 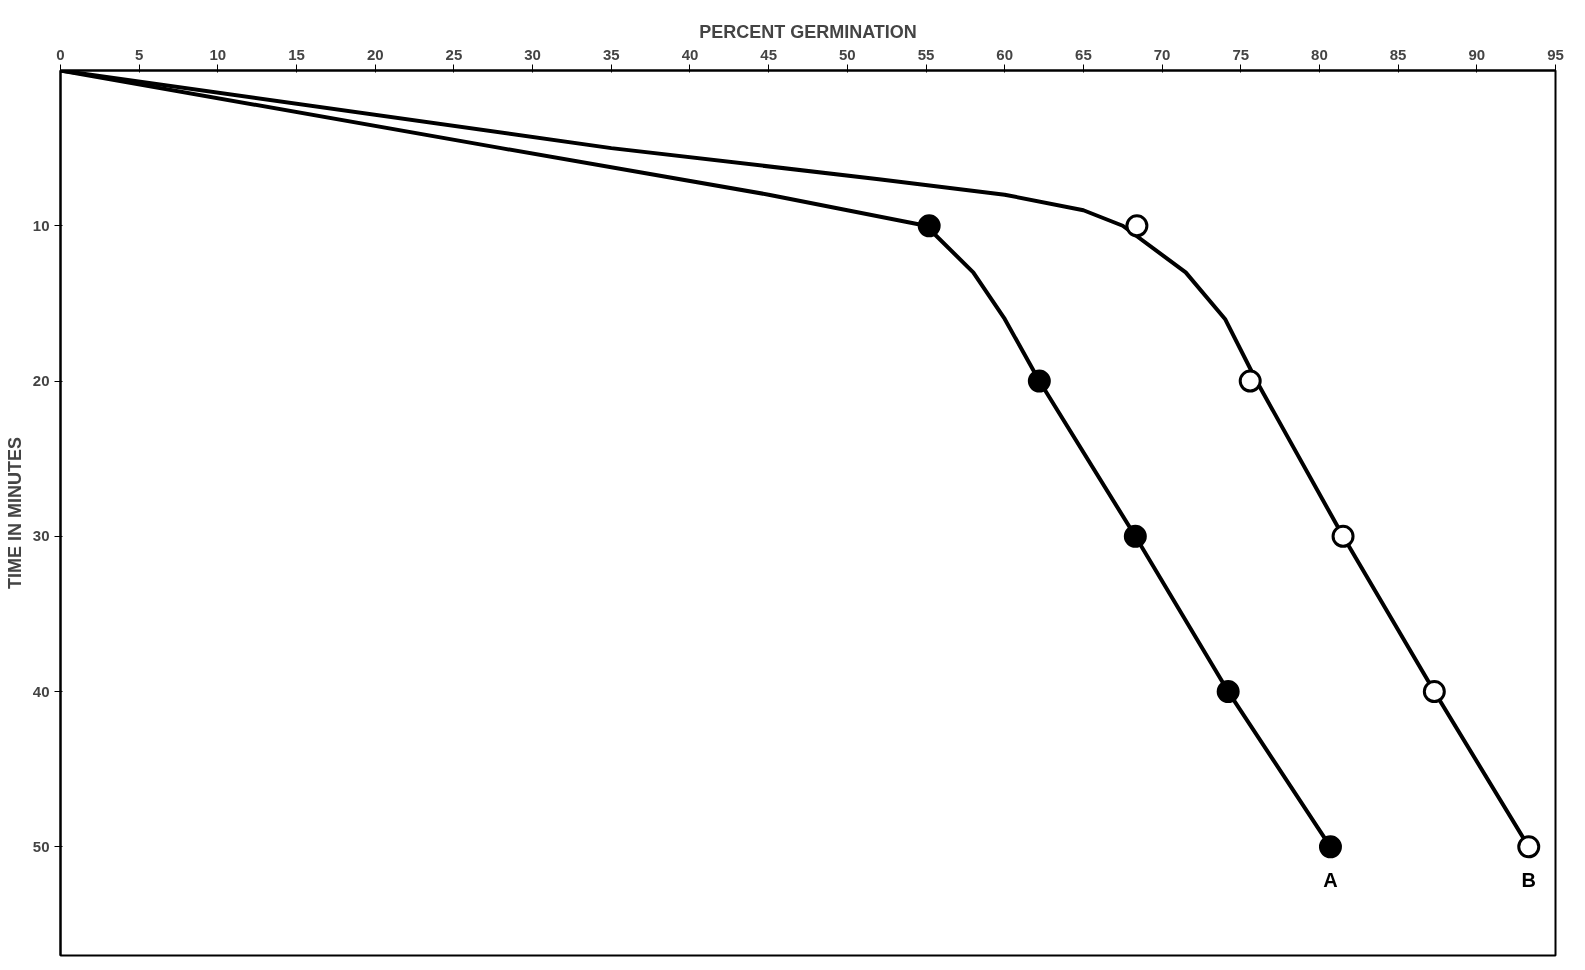 What do you see at coordinates (847, 54) in the screenshot?
I see `x-tick-label: 50` at bounding box center [847, 54].